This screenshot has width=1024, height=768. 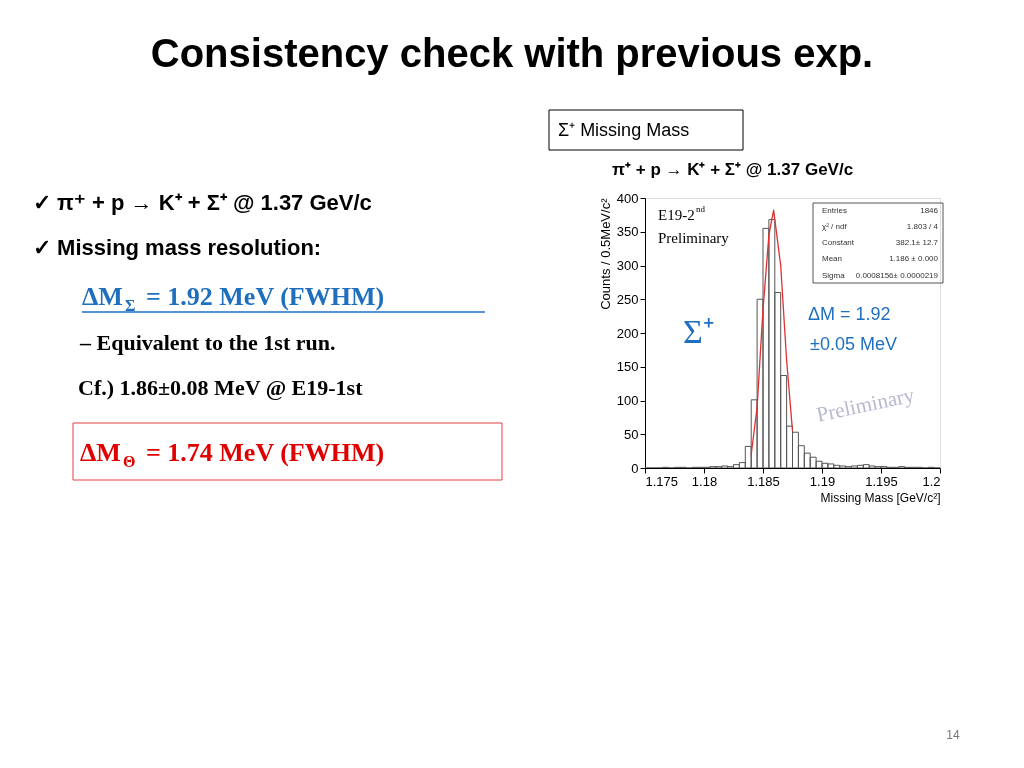 What do you see at coordinates (627, 232) in the screenshot?
I see `y-tick-label: 350` at bounding box center [627, 232].